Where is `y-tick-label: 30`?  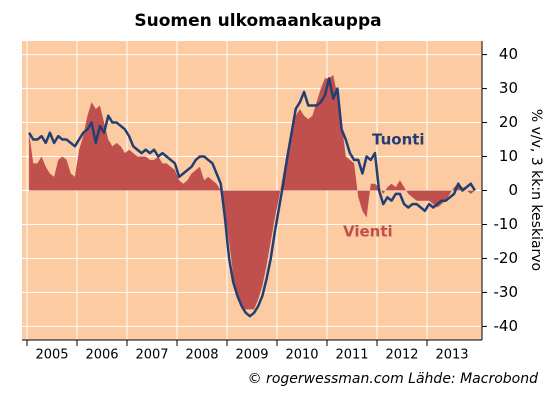 y-tick-label: 30 is located at coordinates (508, 88).